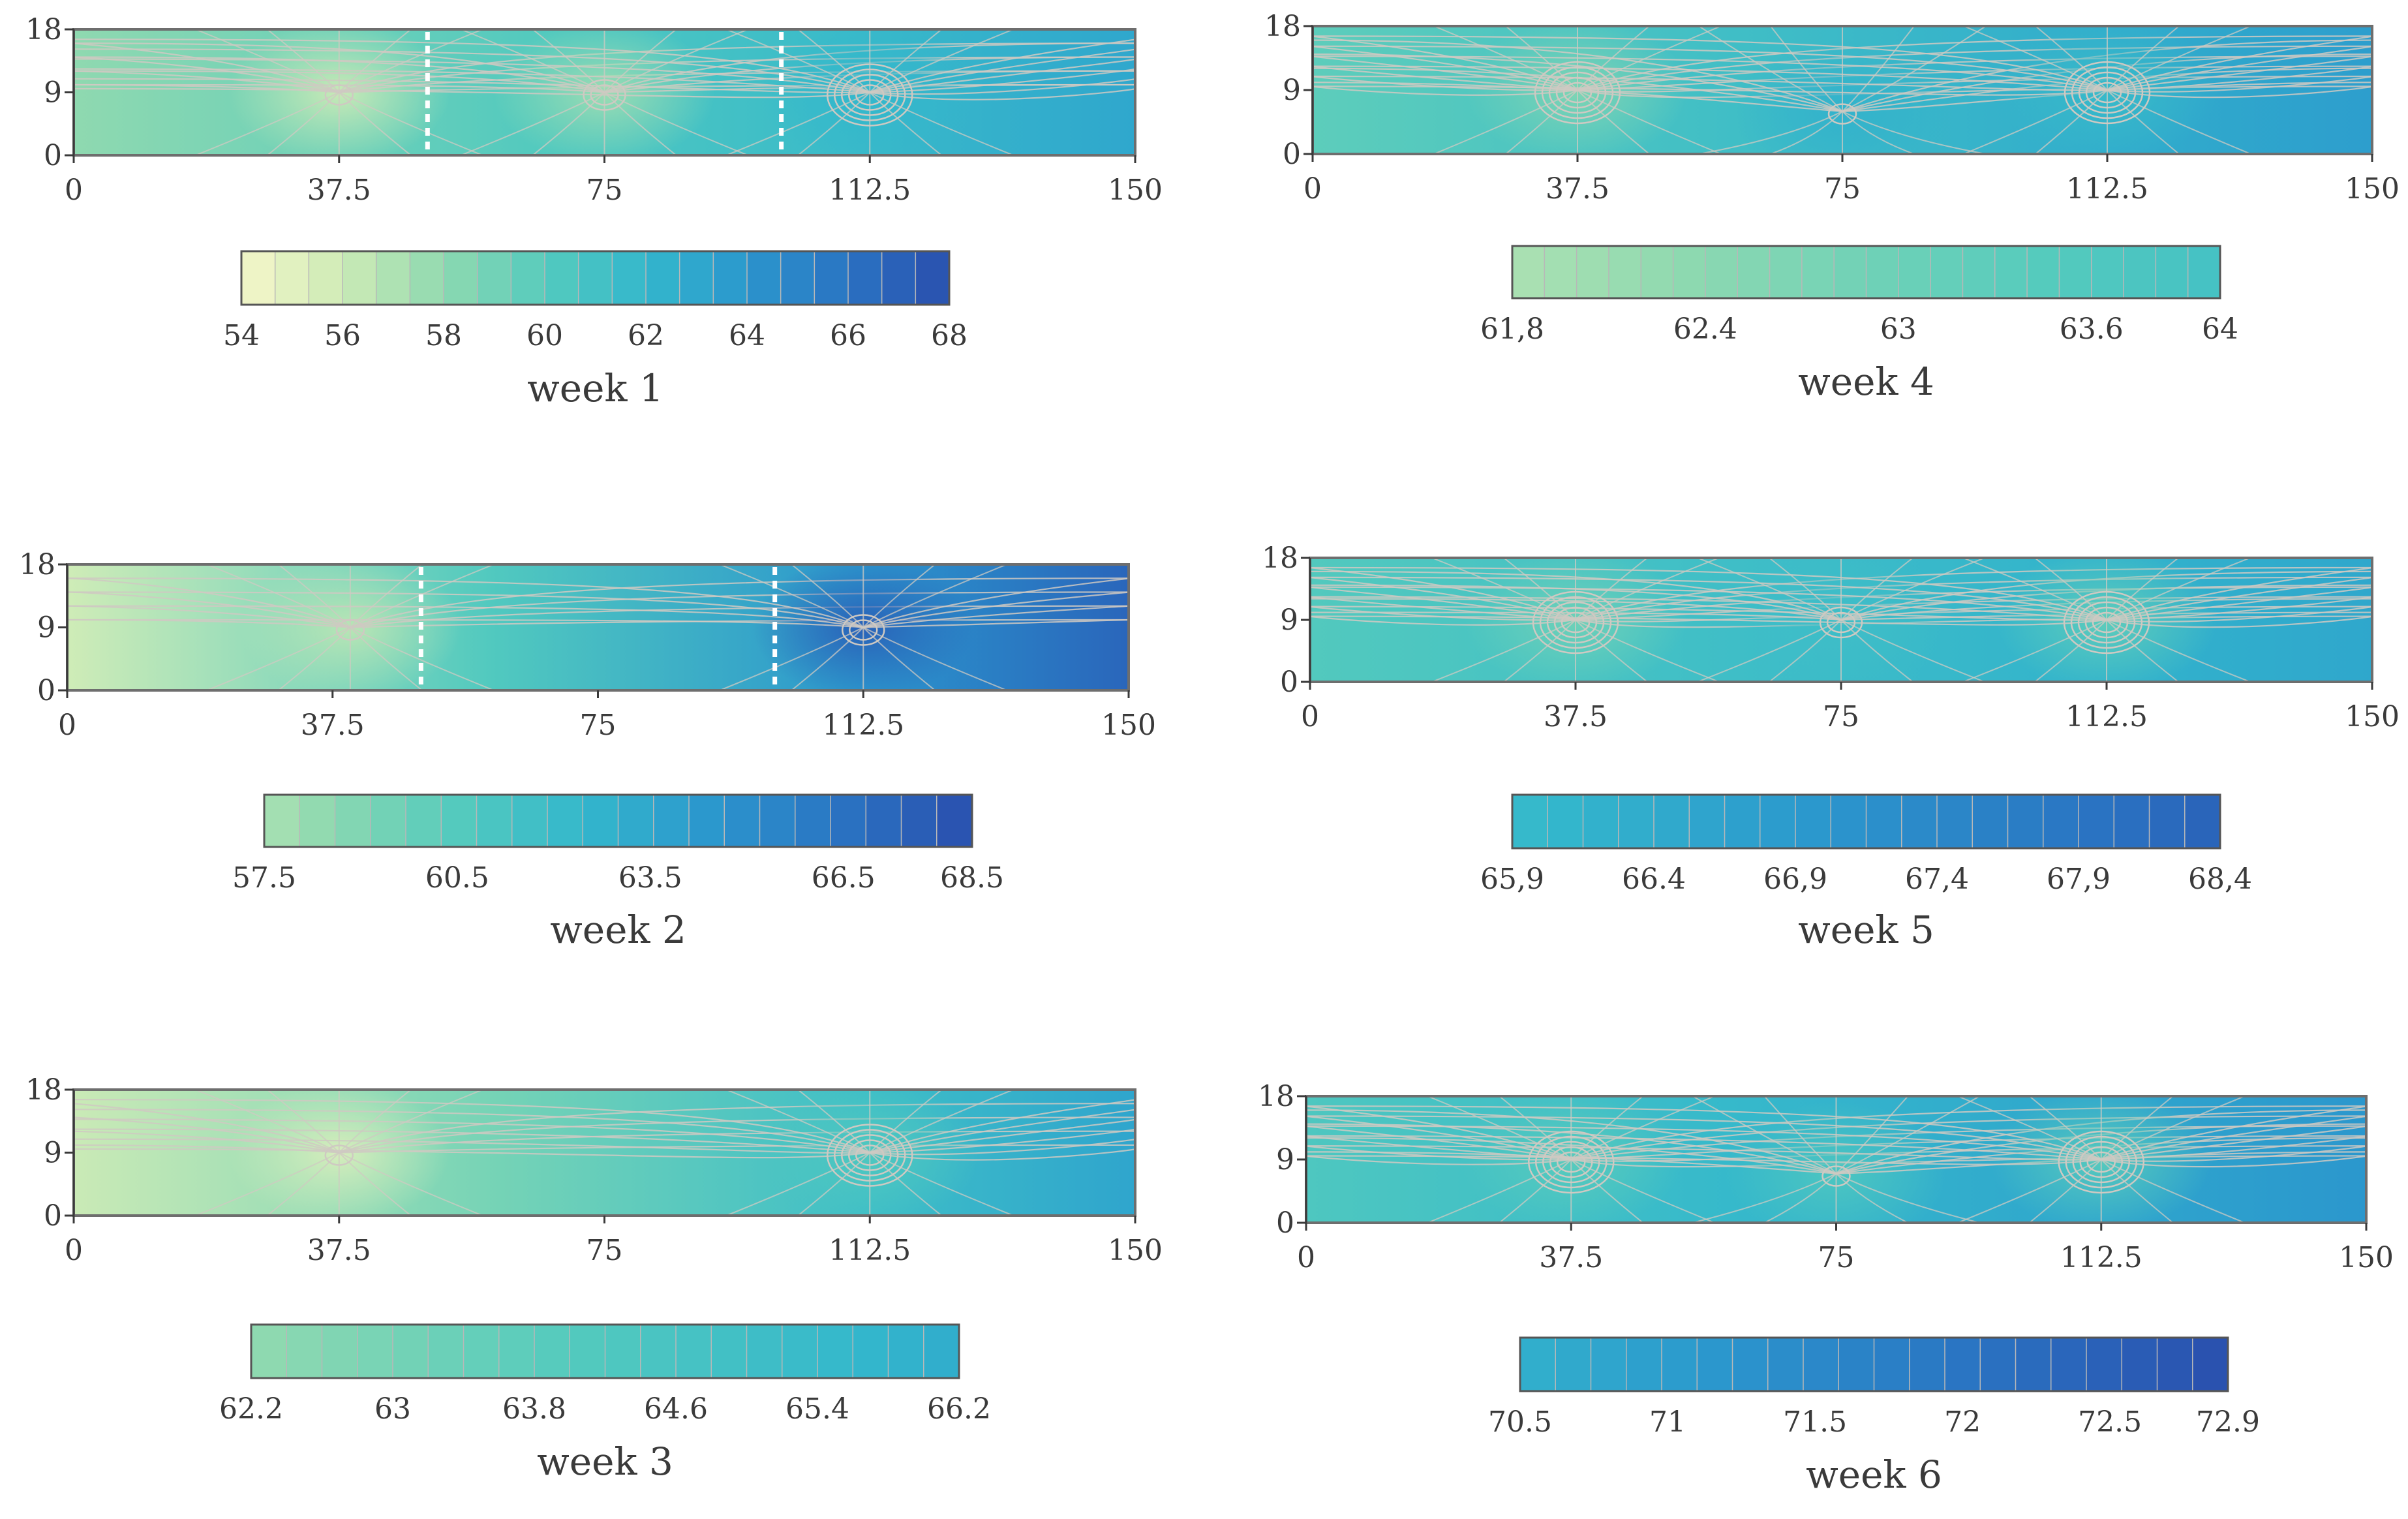 Image resolution: width=2408 pixels, height=1519 pixels. I want to click on colorbar-tick-label: 64, so click(747, 336).